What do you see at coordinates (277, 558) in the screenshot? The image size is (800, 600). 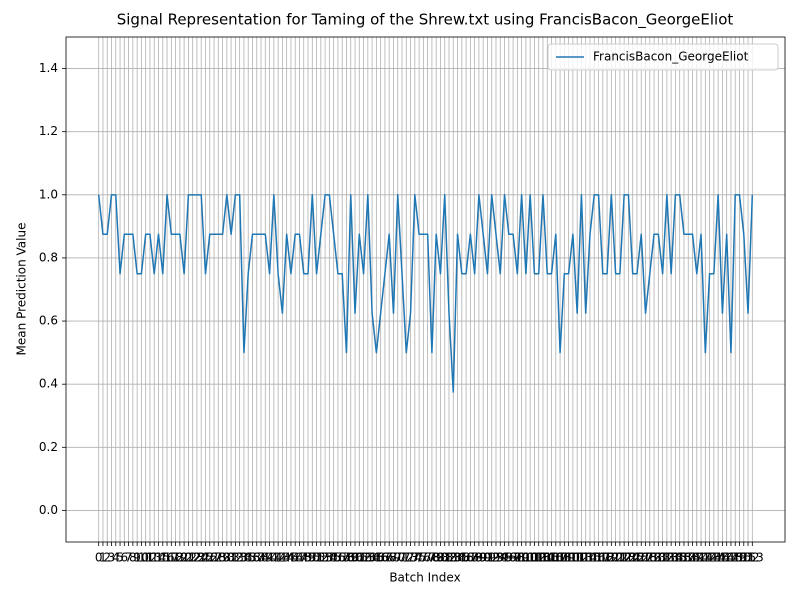 I see `x-tick-label: 42` at bounding box center [277, 558].